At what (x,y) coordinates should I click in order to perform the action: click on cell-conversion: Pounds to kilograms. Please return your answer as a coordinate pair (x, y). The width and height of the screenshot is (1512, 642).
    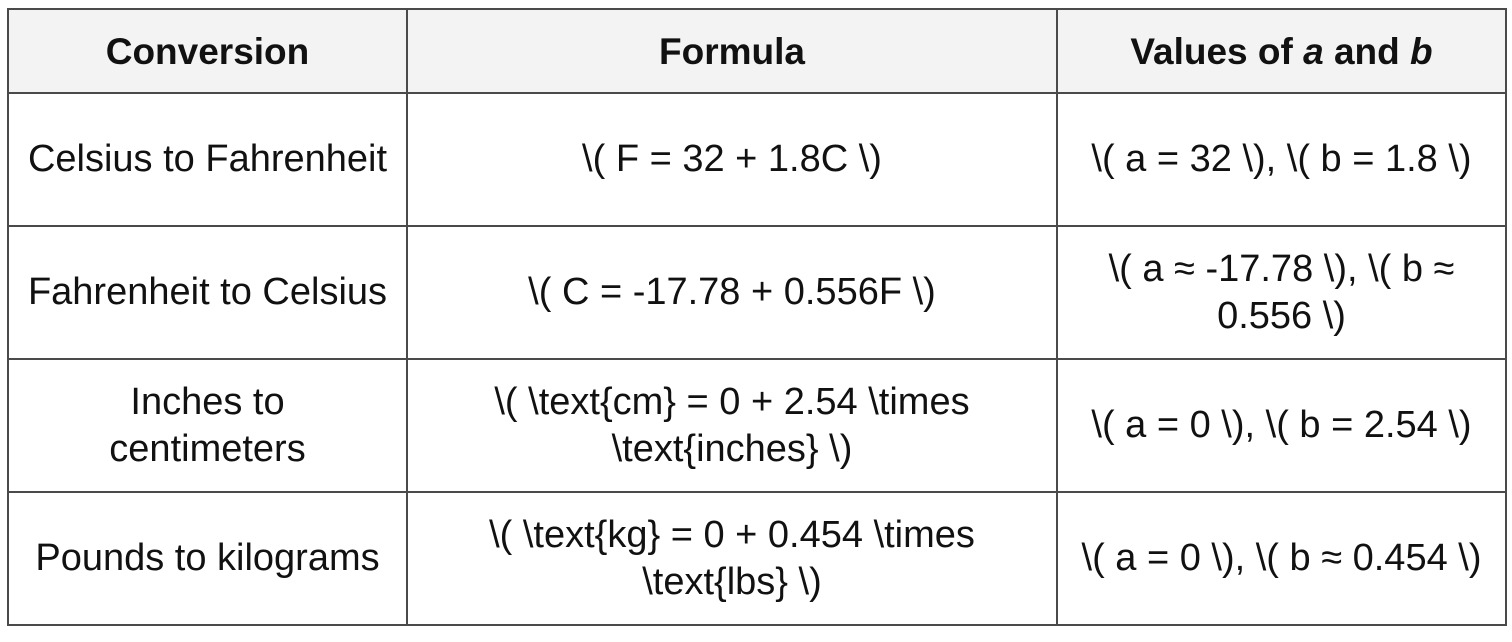
    Looking at the image, I should click on (207, 558).